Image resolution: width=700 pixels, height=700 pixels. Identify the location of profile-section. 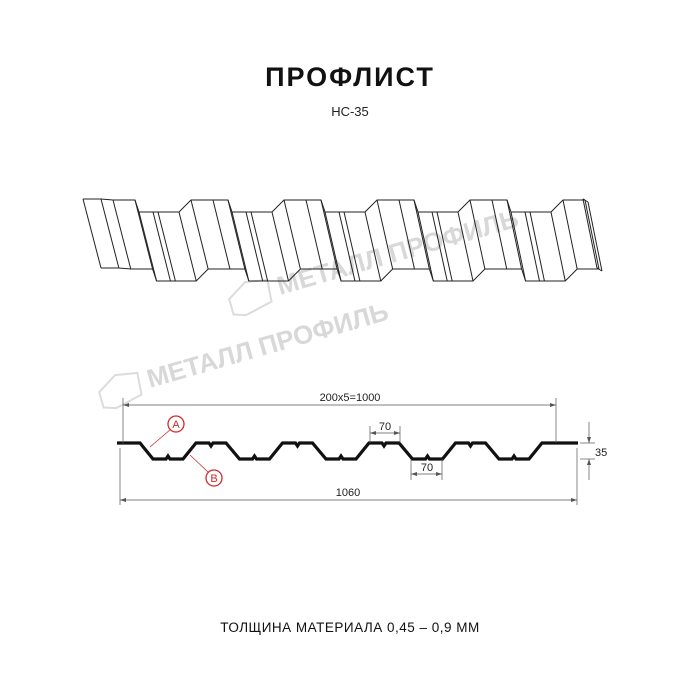
(347, 451).